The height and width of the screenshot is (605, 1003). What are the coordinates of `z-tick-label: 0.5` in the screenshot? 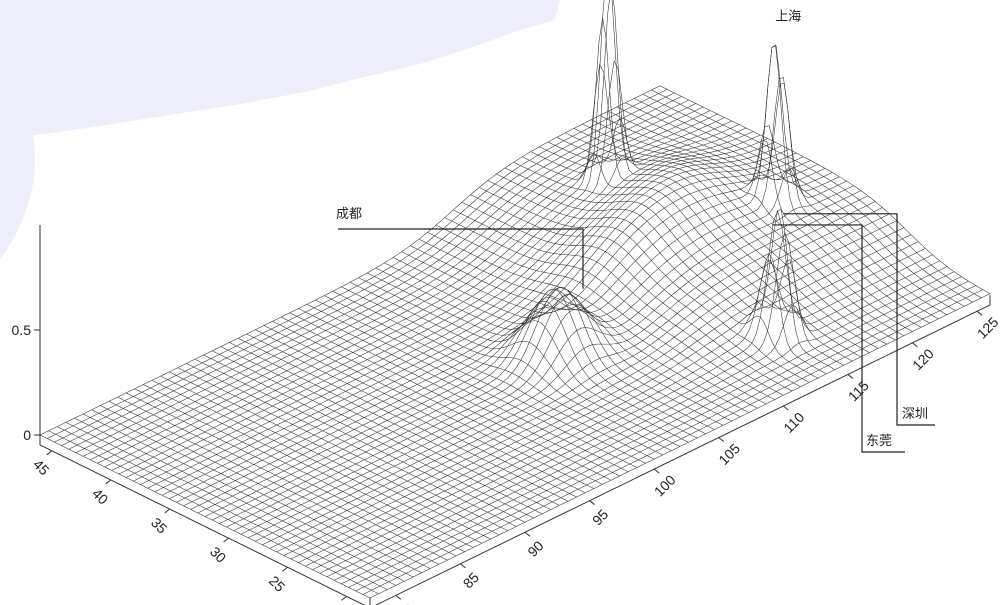 It's located at (22, 330).